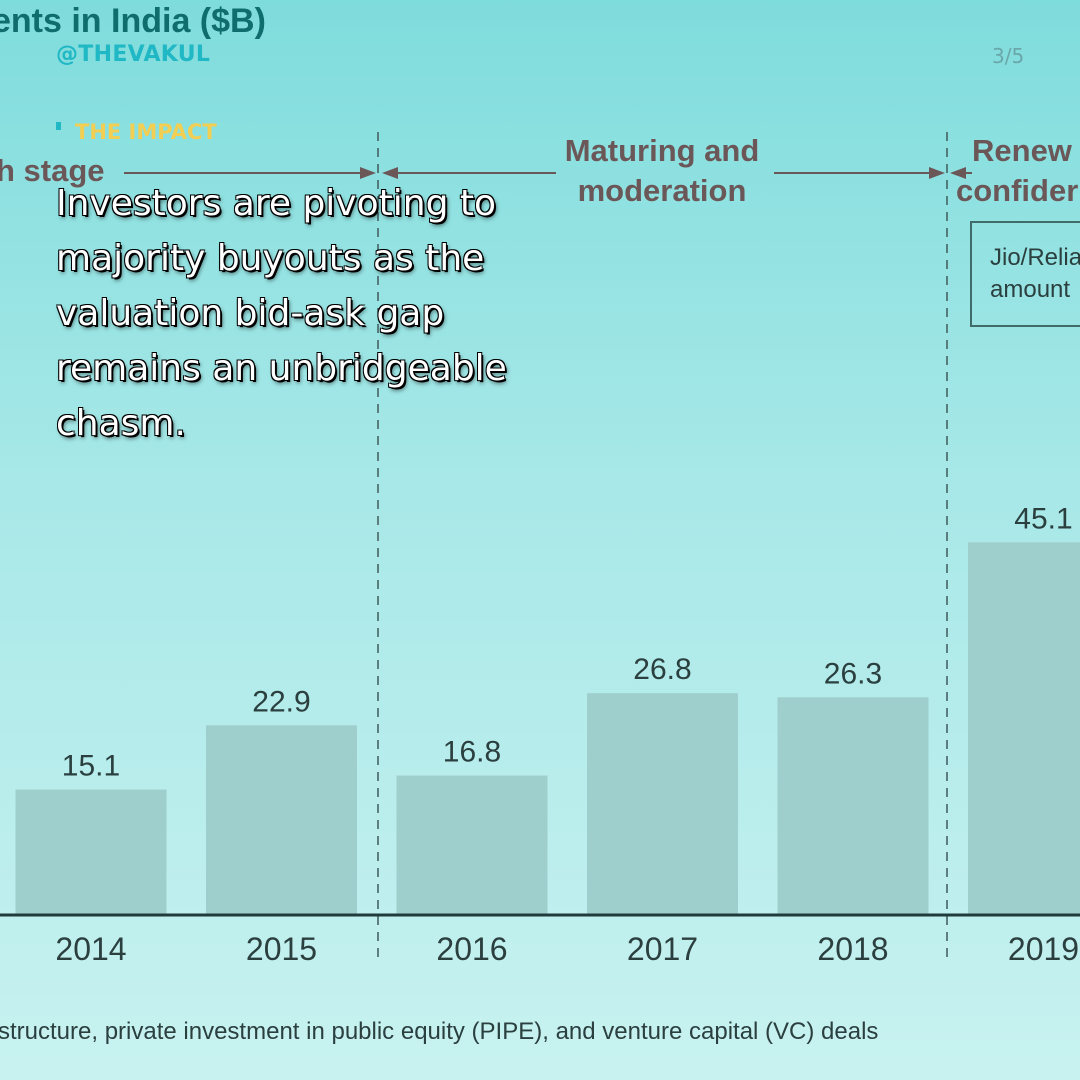 Image resolution: width=1080 pixels, height=1080 pixels. What do you see at coordinates (1030, 289) in the screenshot?
I see `annotation-text: amount` at bounding box center [1030, 289].